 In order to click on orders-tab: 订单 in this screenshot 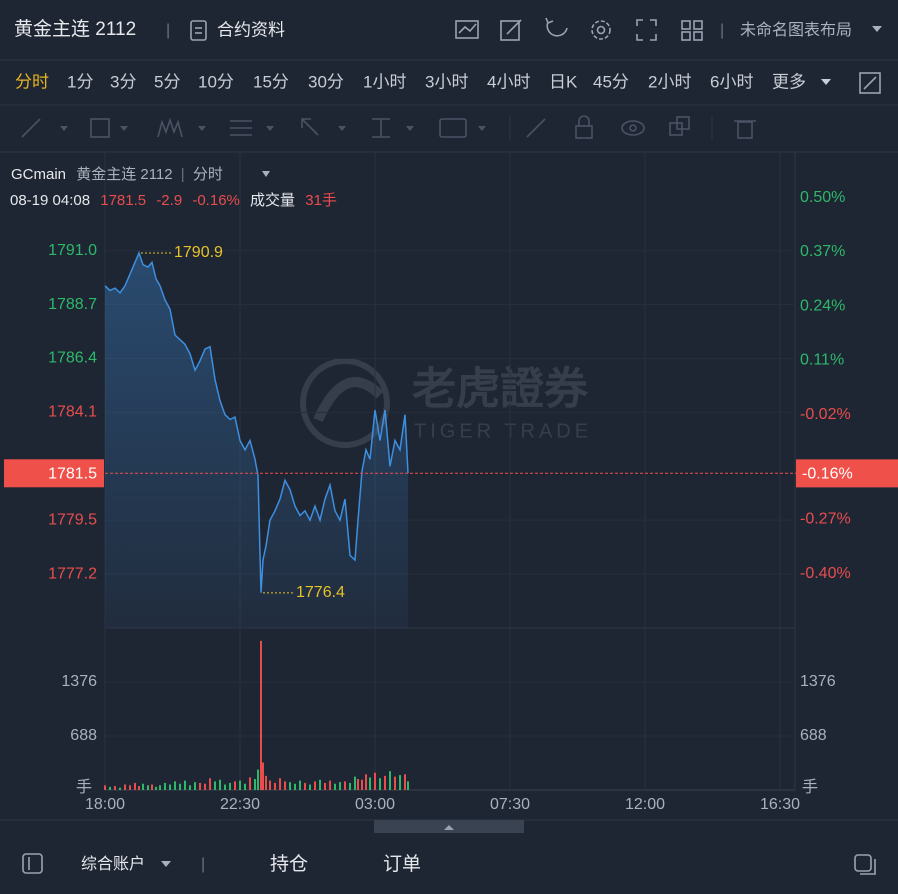, I will do `click(402, 864)`.